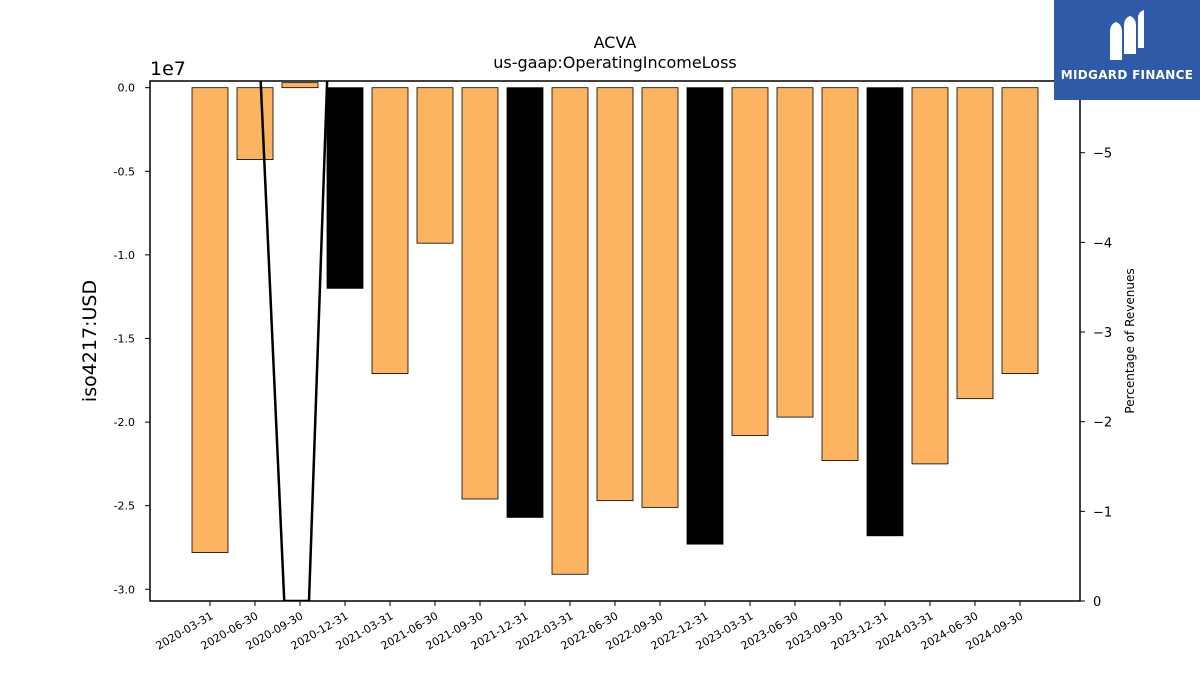 The height and width of the screenshot is (675, 1200). Describe the element at coordinates (1102, 243) in the screenshot. I see `y2-tick-label: −4` at that location.